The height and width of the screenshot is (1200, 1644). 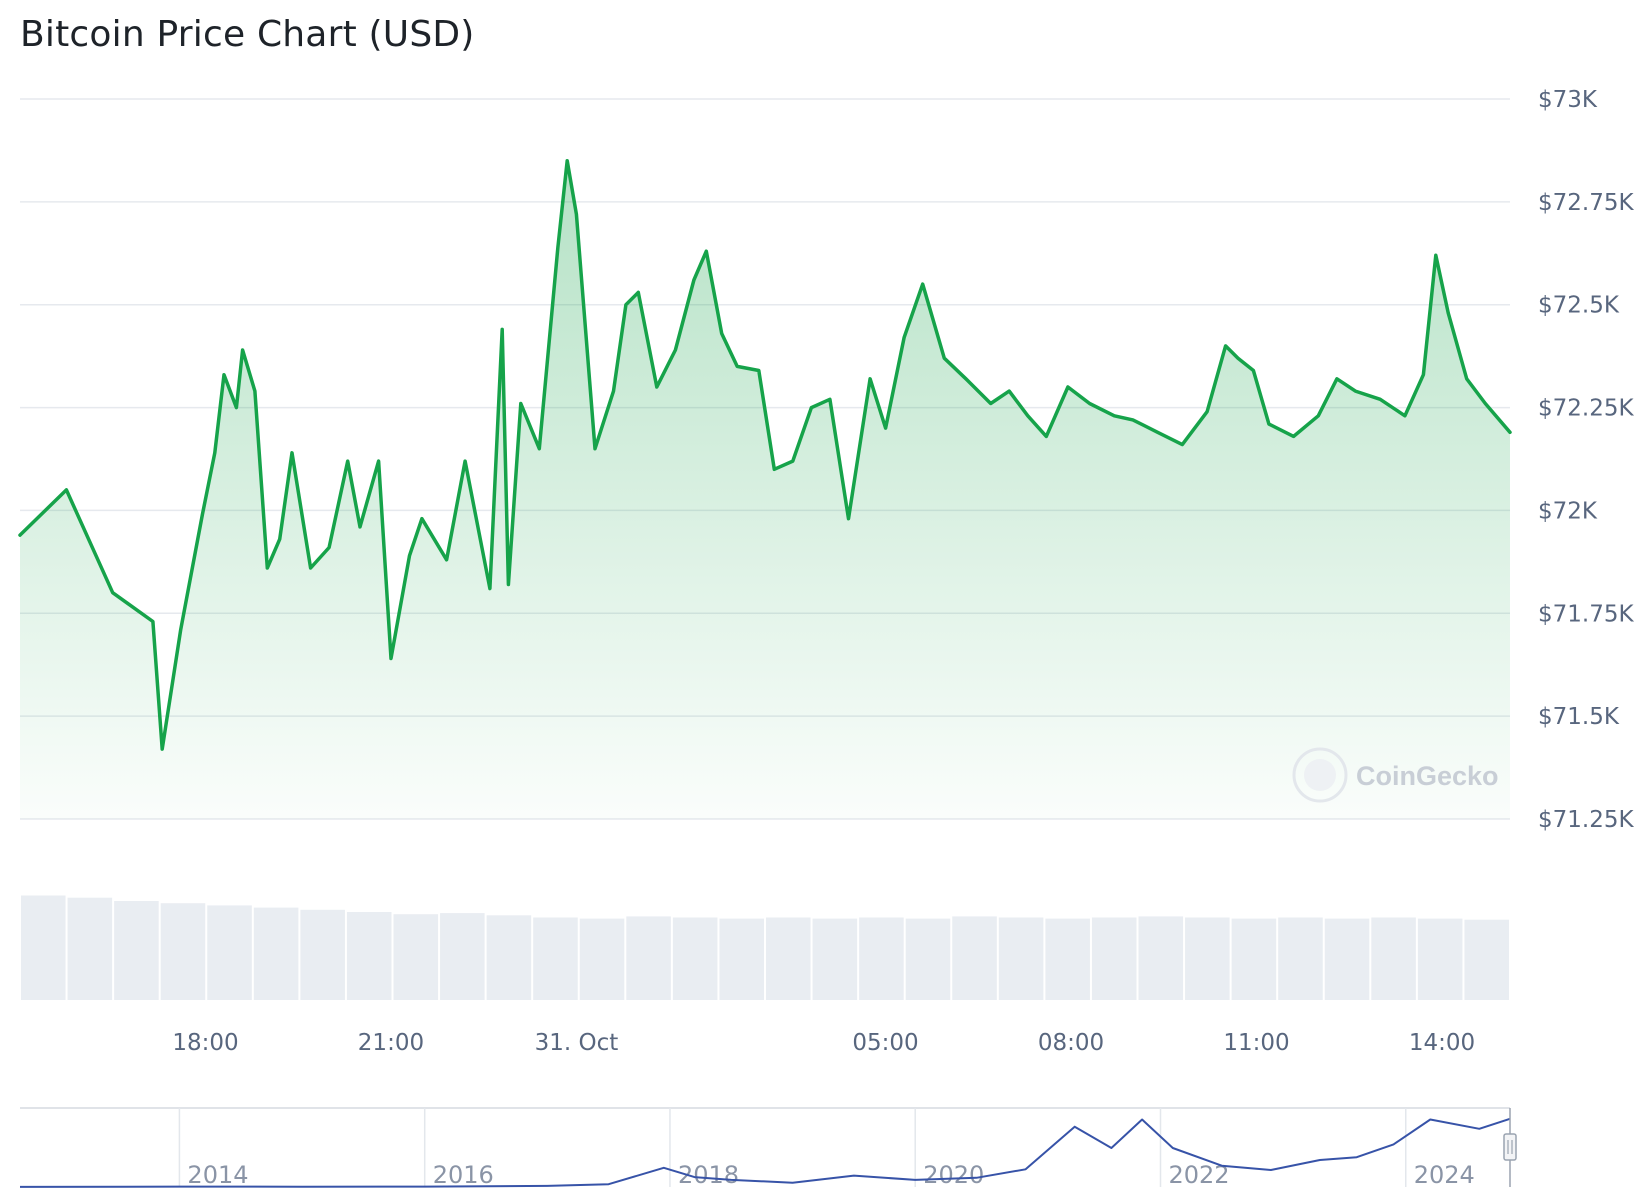 I want to click on chart-title: Bitcoin Price Chart (USD), so click(x=247, y=34).